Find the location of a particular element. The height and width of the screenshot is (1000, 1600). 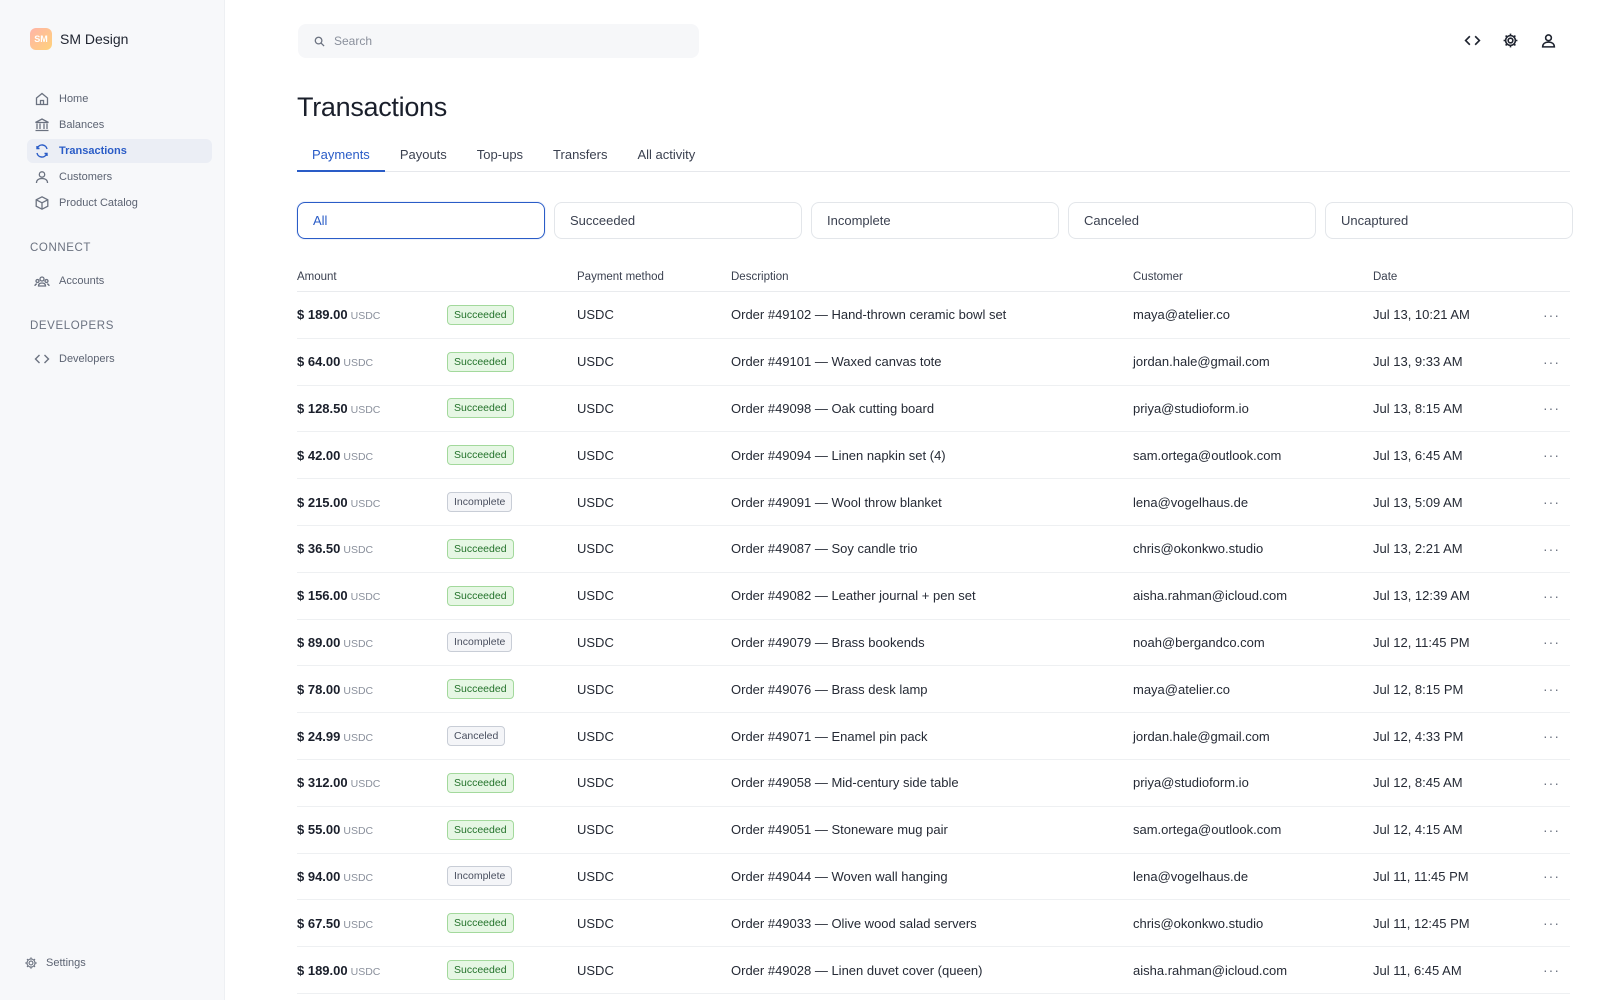

sidebar-item-product-catalog: Product Catalog is located at coordinates (119, 203).